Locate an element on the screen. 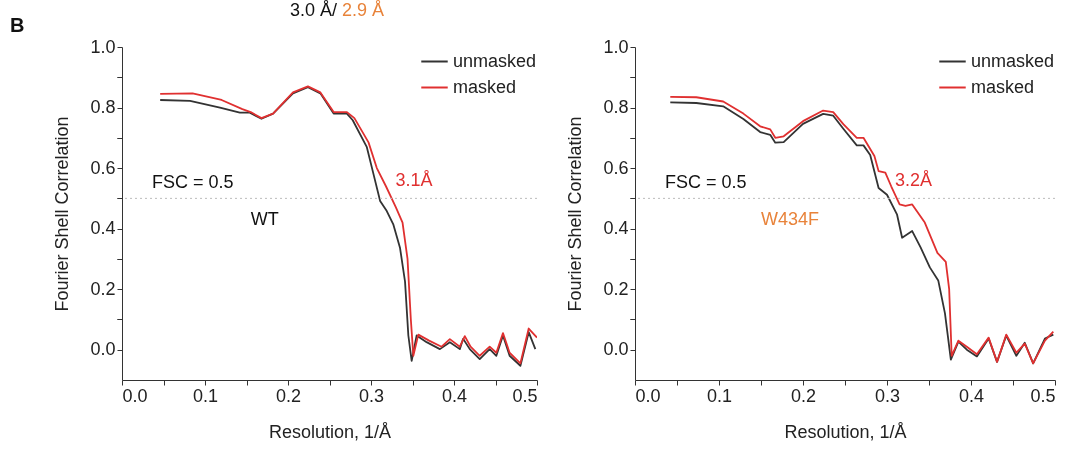  annotation: 3.1Å is located at coordinates (414, 180).